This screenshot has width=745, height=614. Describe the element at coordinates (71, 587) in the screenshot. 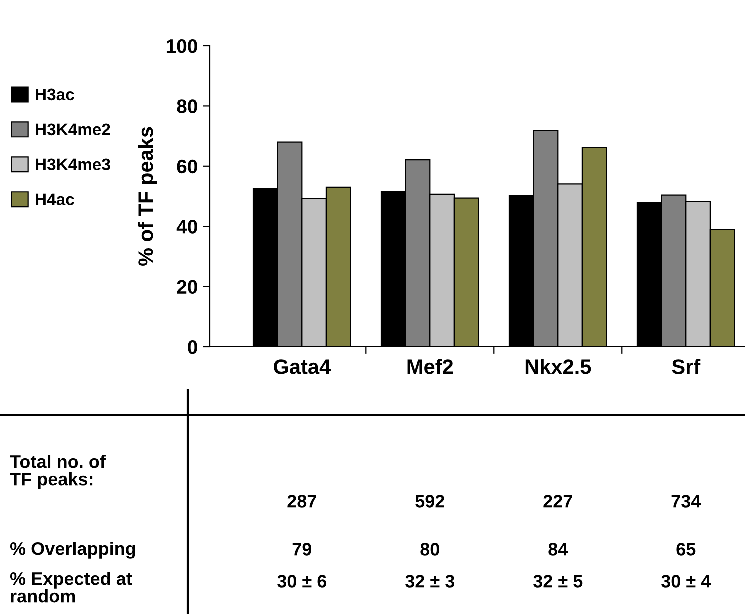

I see `text: % Expected at random` at that location.